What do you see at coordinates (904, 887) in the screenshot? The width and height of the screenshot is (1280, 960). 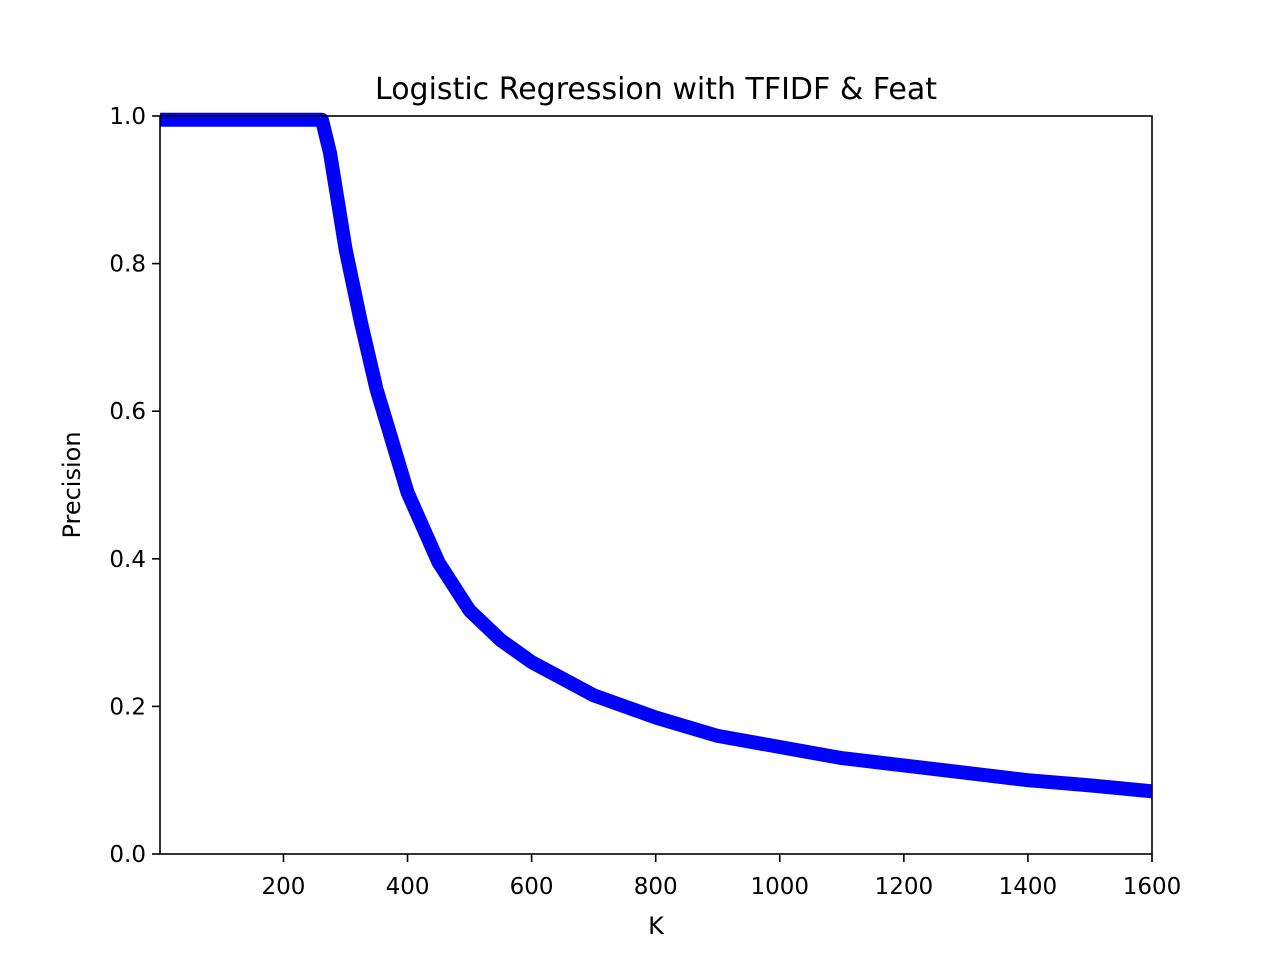 I see `x-tick-label: 1200` at bounding box center [904, 887].